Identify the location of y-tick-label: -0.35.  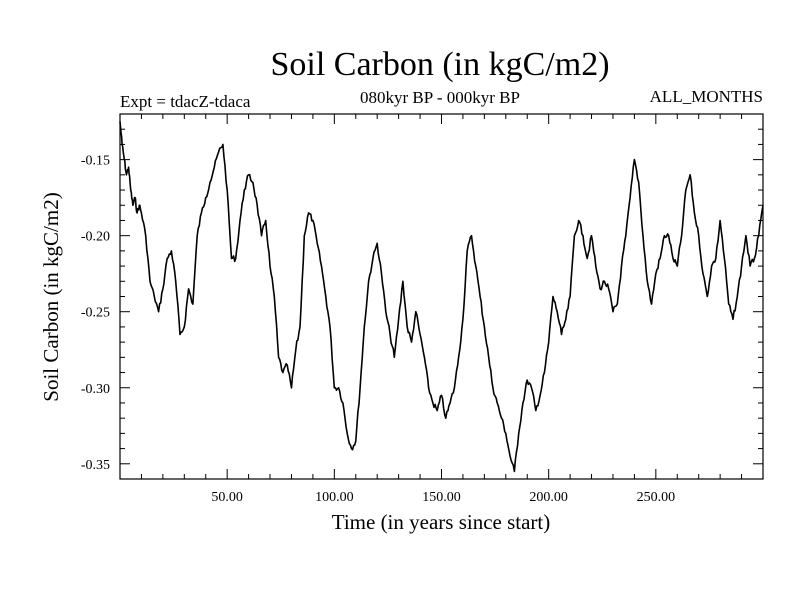
(95, 465).